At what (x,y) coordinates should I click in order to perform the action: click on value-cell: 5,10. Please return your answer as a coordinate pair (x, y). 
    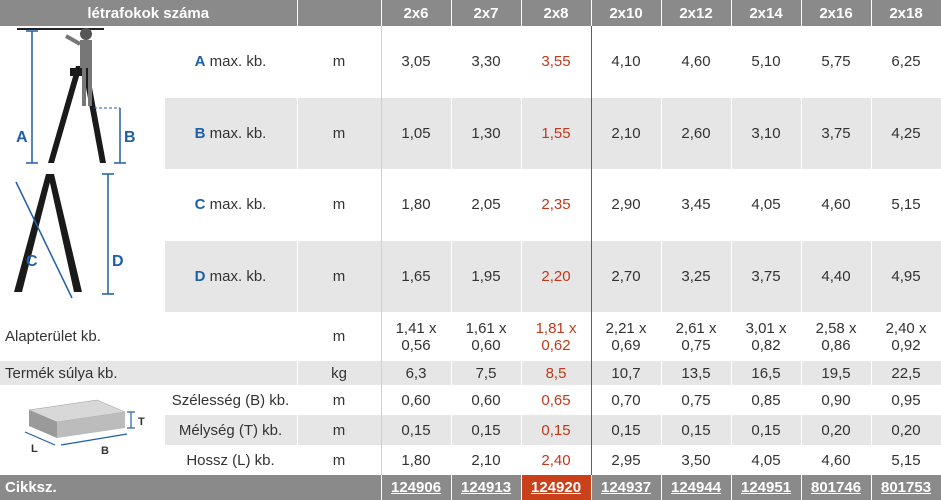
    Looking at the image, I should click on (766, 62).